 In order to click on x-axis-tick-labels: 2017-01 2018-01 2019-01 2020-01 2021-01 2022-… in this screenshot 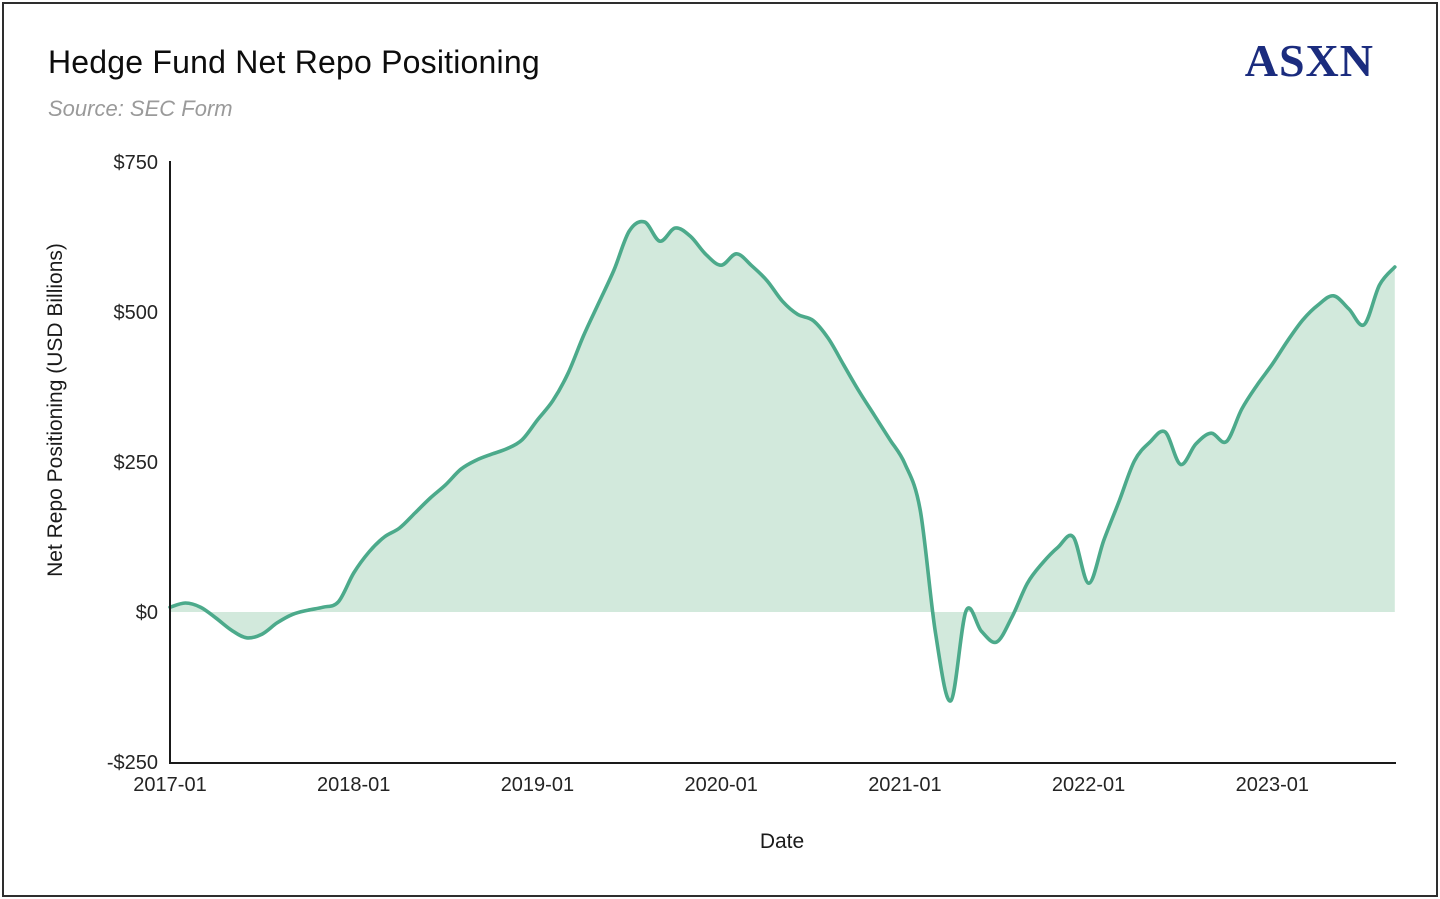, I will do `click(721, 785)`.